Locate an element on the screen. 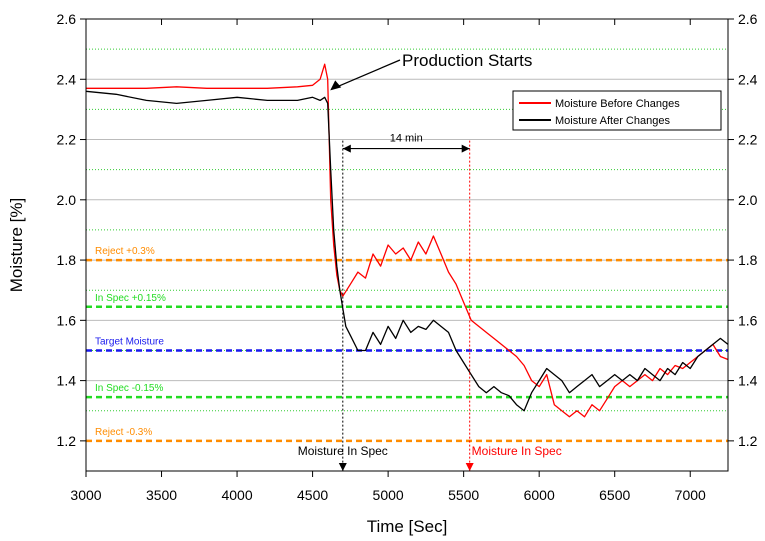 The width and height of the screenshot is (765, 541). y-tick-label: 1.4 is located at coordinates (67, 381).